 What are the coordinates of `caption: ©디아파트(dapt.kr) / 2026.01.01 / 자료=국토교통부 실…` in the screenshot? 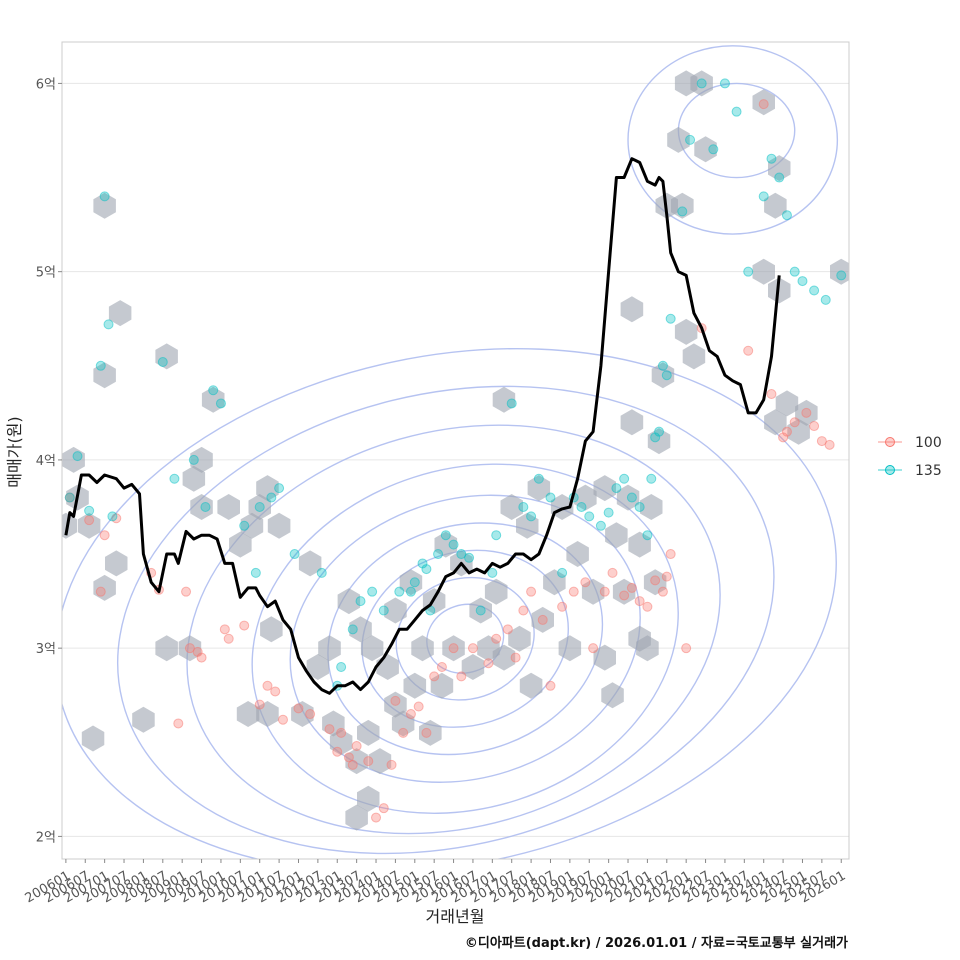 It's located at (656, 943).